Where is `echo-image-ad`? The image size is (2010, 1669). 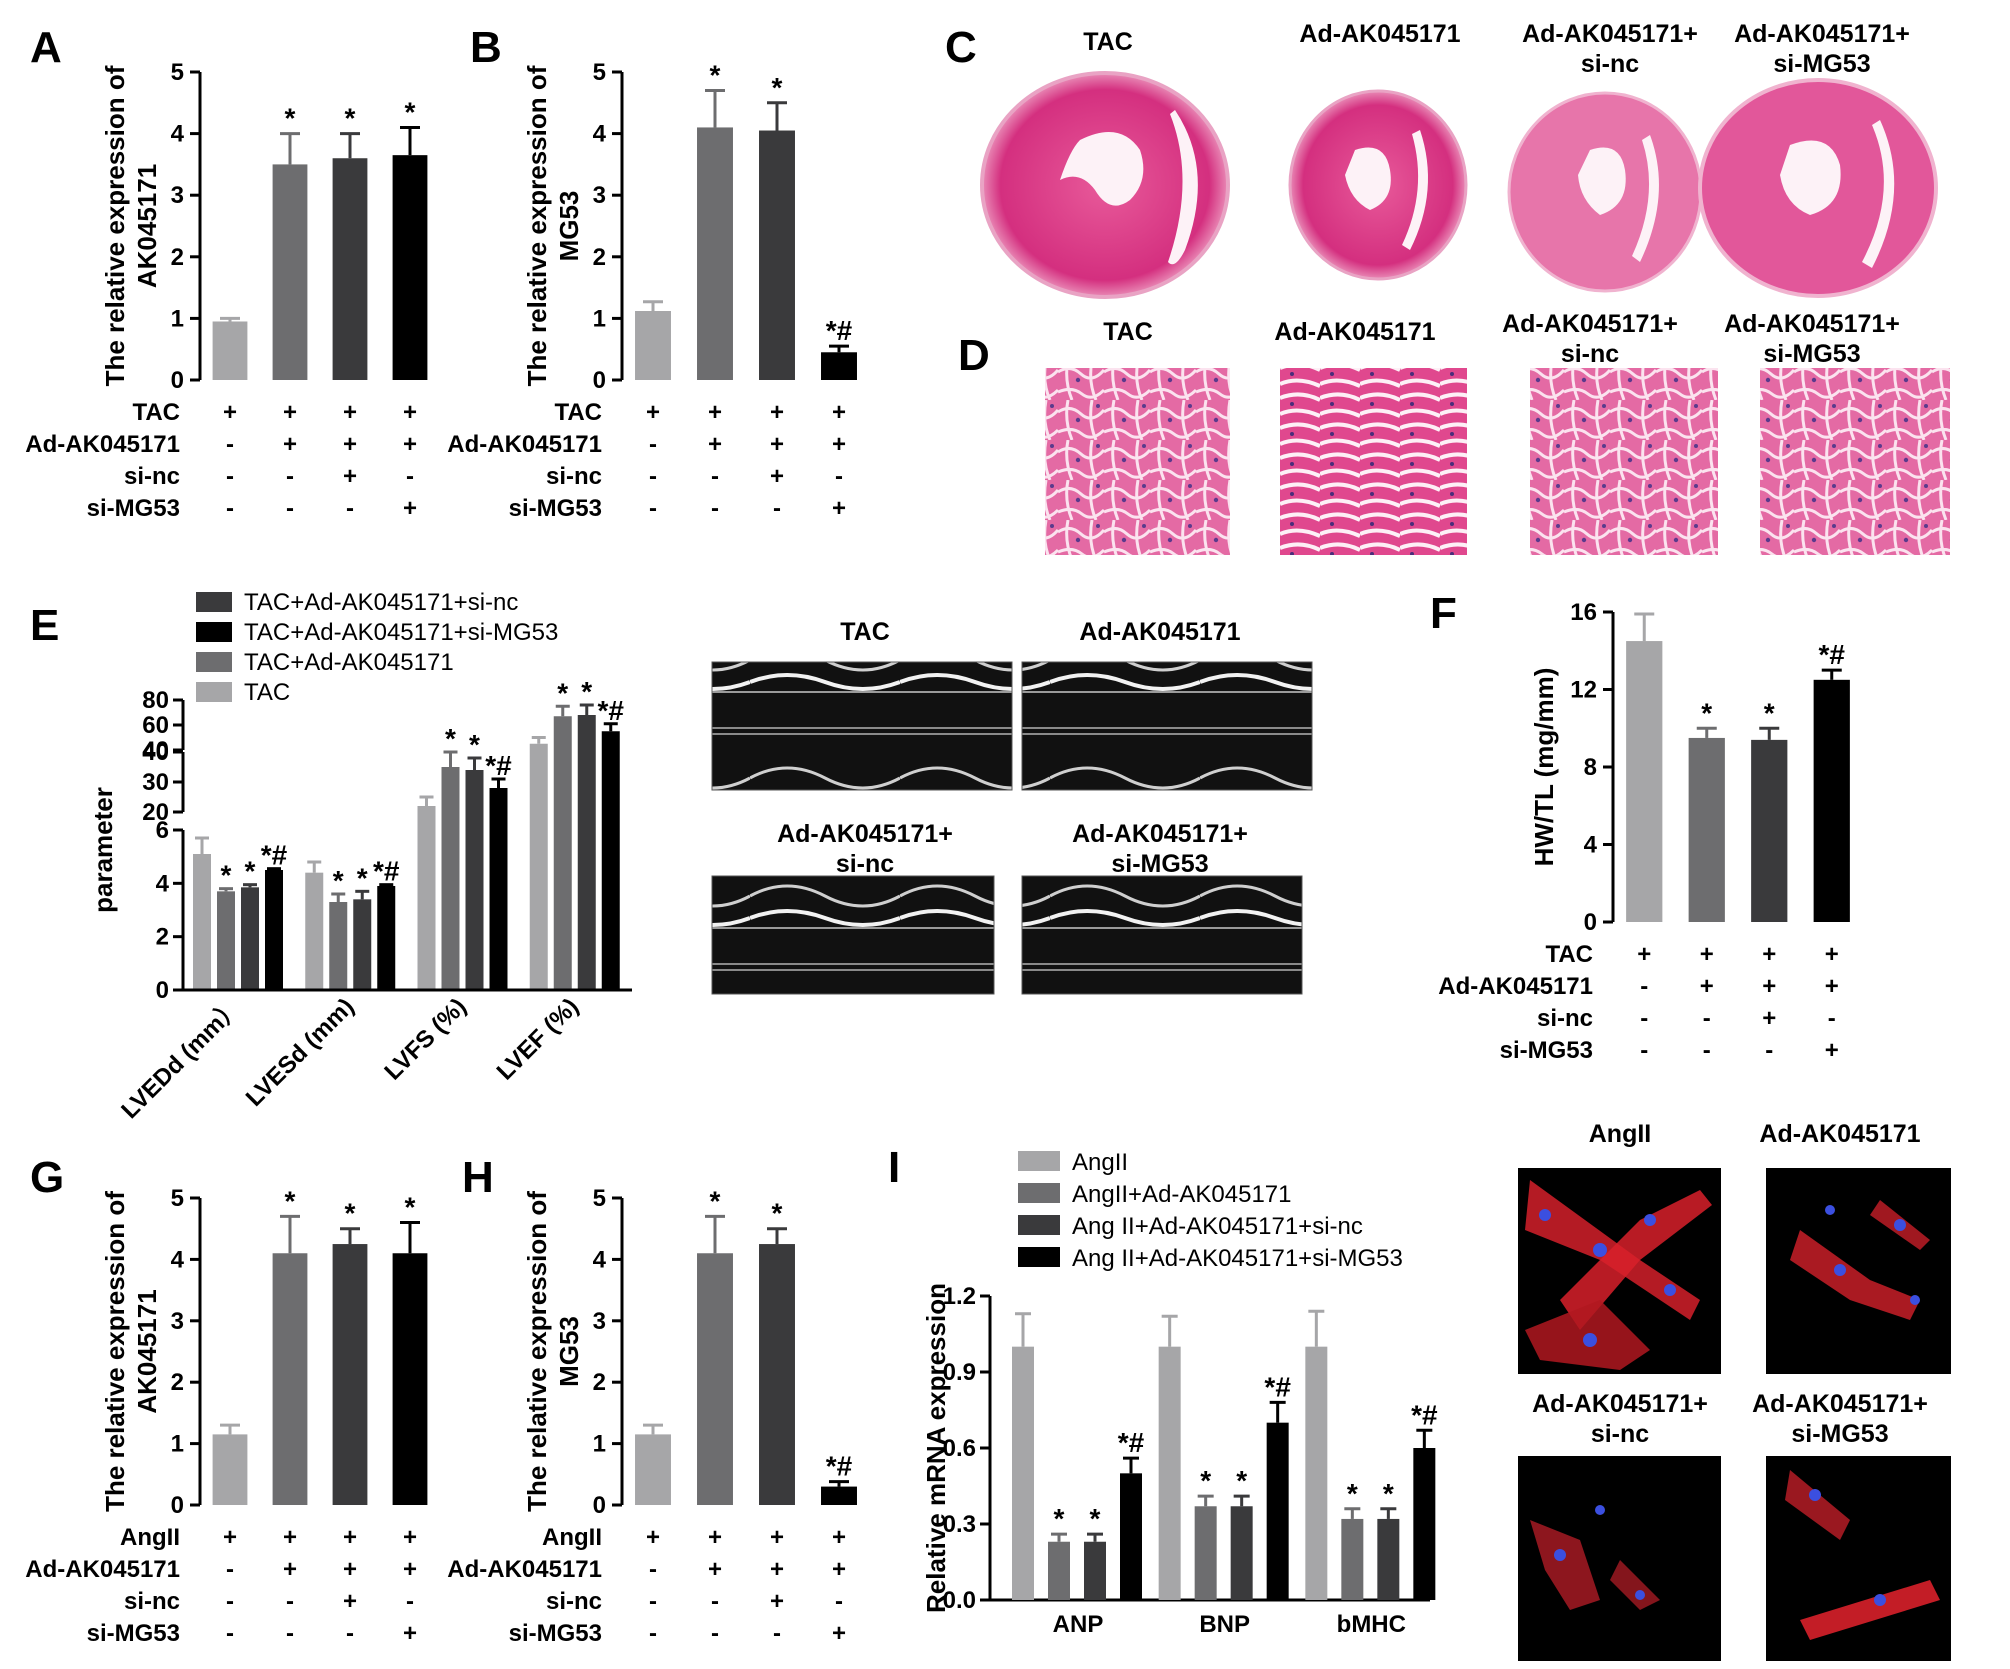
echo-image-ad is located at coordinates (1167, 726).